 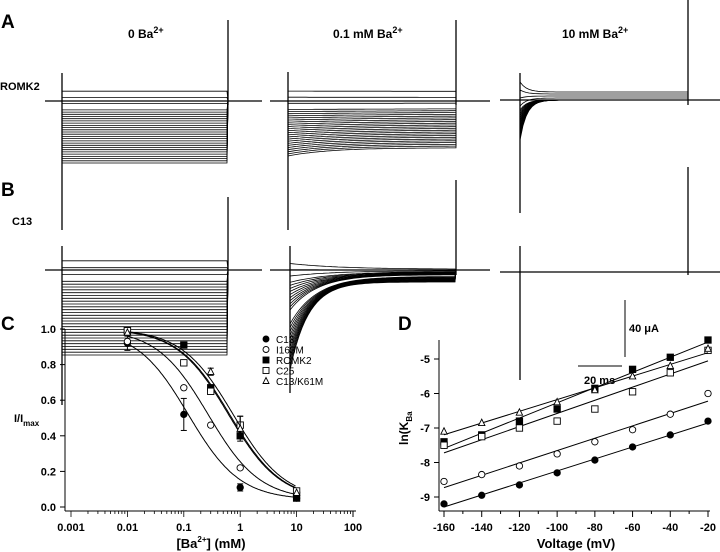 I want to click on panel-label-b: B, so click(x=8, y=190).